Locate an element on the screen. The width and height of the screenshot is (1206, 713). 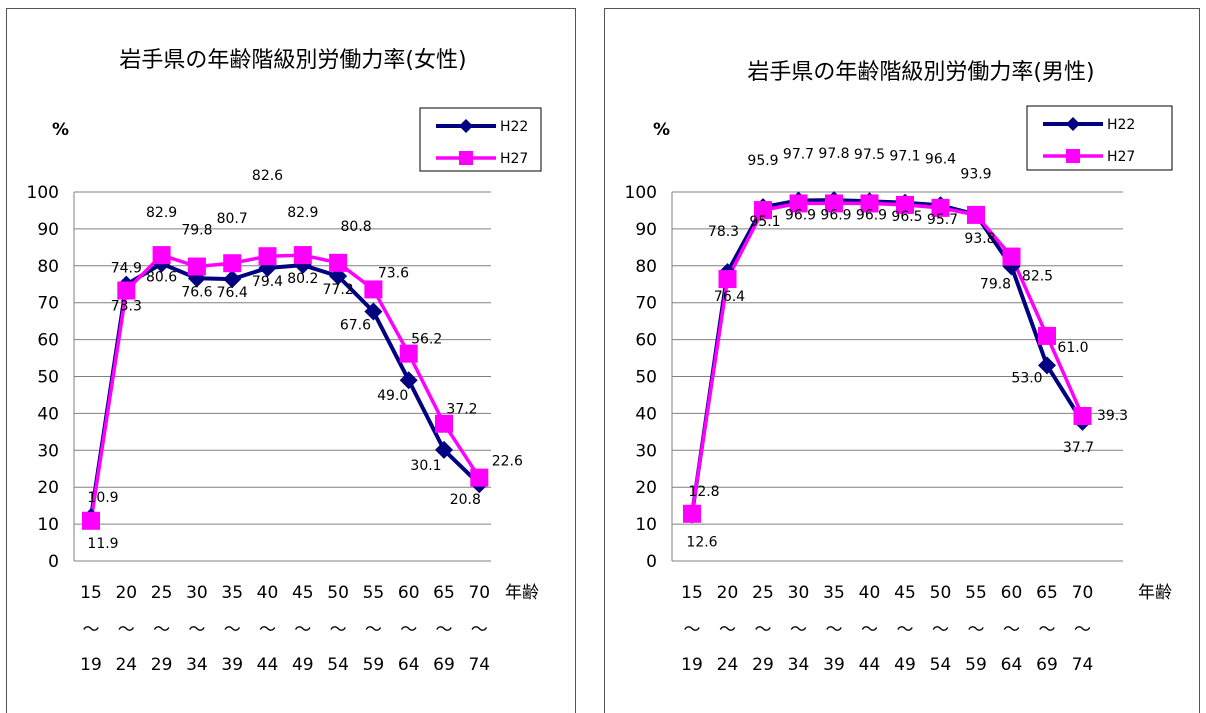
y-tick-label: 60 is located at coordinates (646, 341).